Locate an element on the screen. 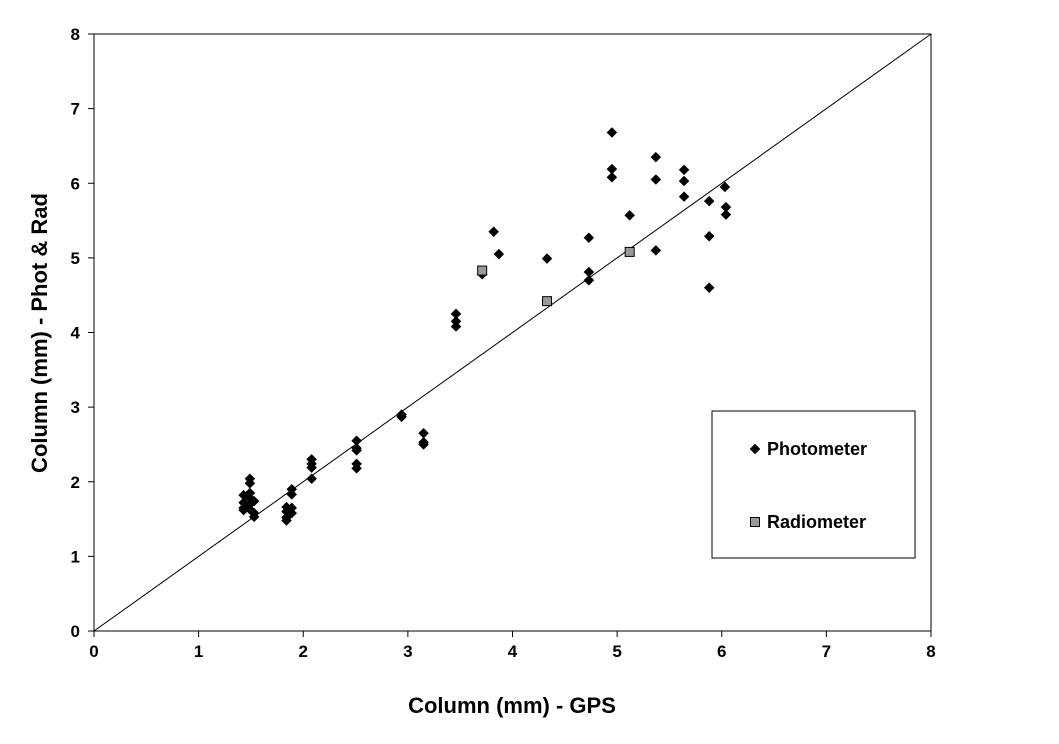  x-tick-label: 0 is located at coordinates (93, 651).